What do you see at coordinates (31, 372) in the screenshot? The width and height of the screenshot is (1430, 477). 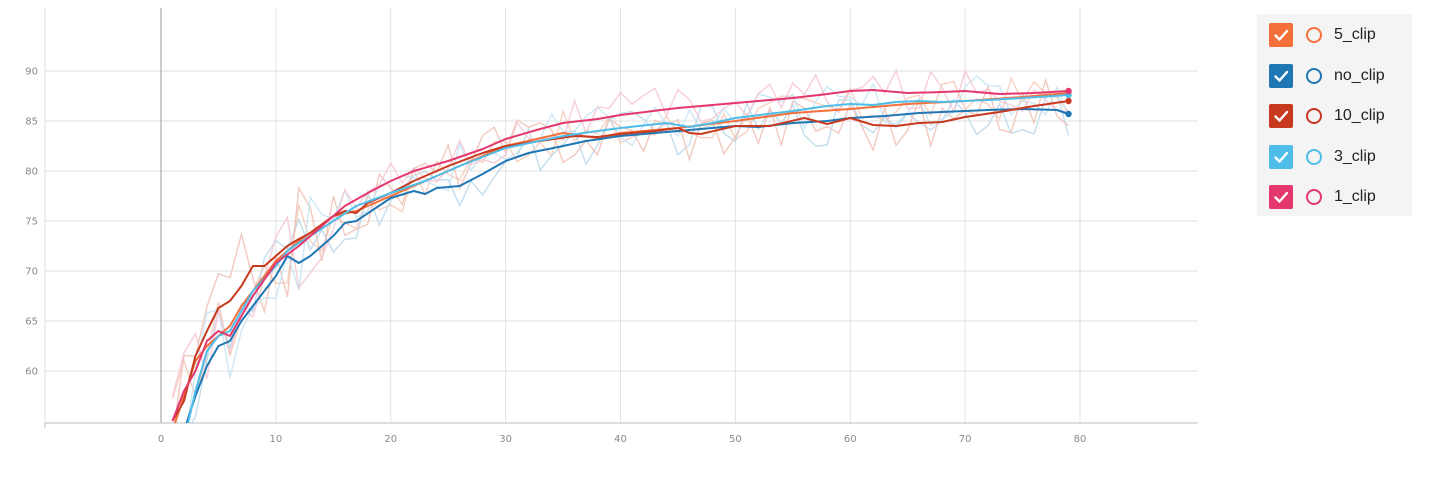 I see `y-tick-label: 60` at bounding box center [31, 372].